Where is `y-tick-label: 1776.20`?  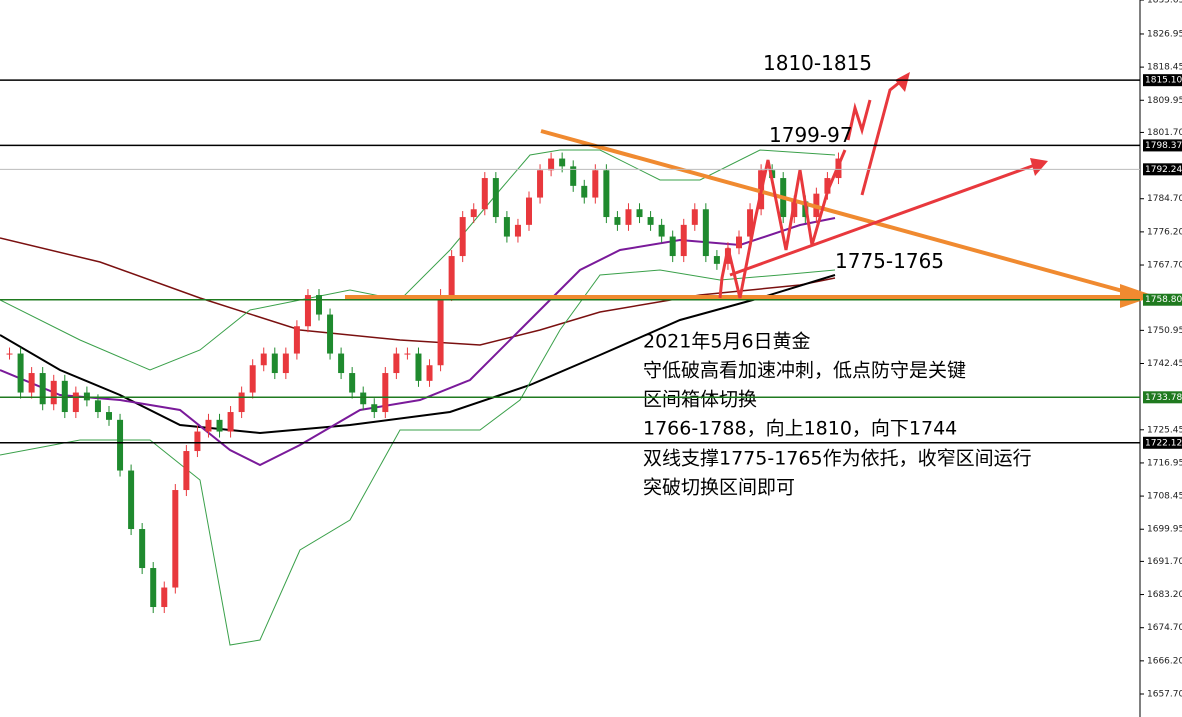
y-tick-label: 1776.20 is located at coordinates (1164, 232).